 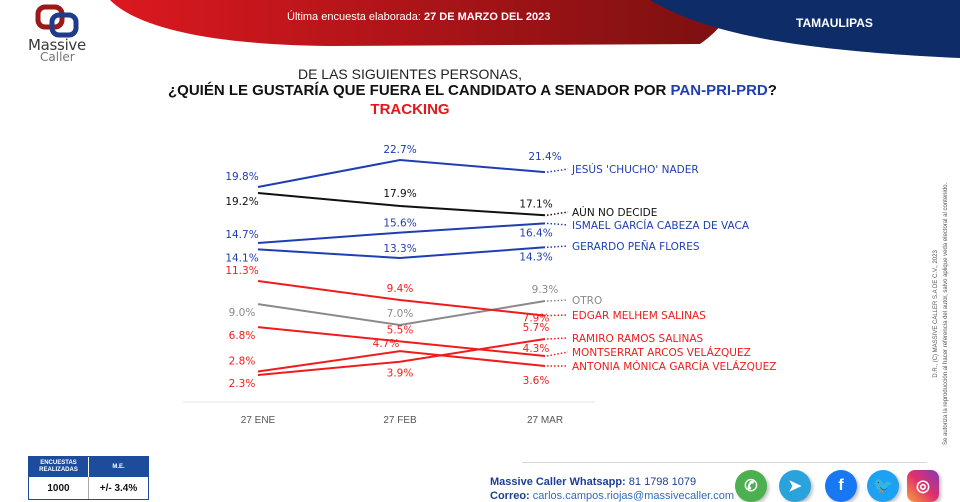 I want to click on brand-name-line2: Caller, so click(x=57, y=57).